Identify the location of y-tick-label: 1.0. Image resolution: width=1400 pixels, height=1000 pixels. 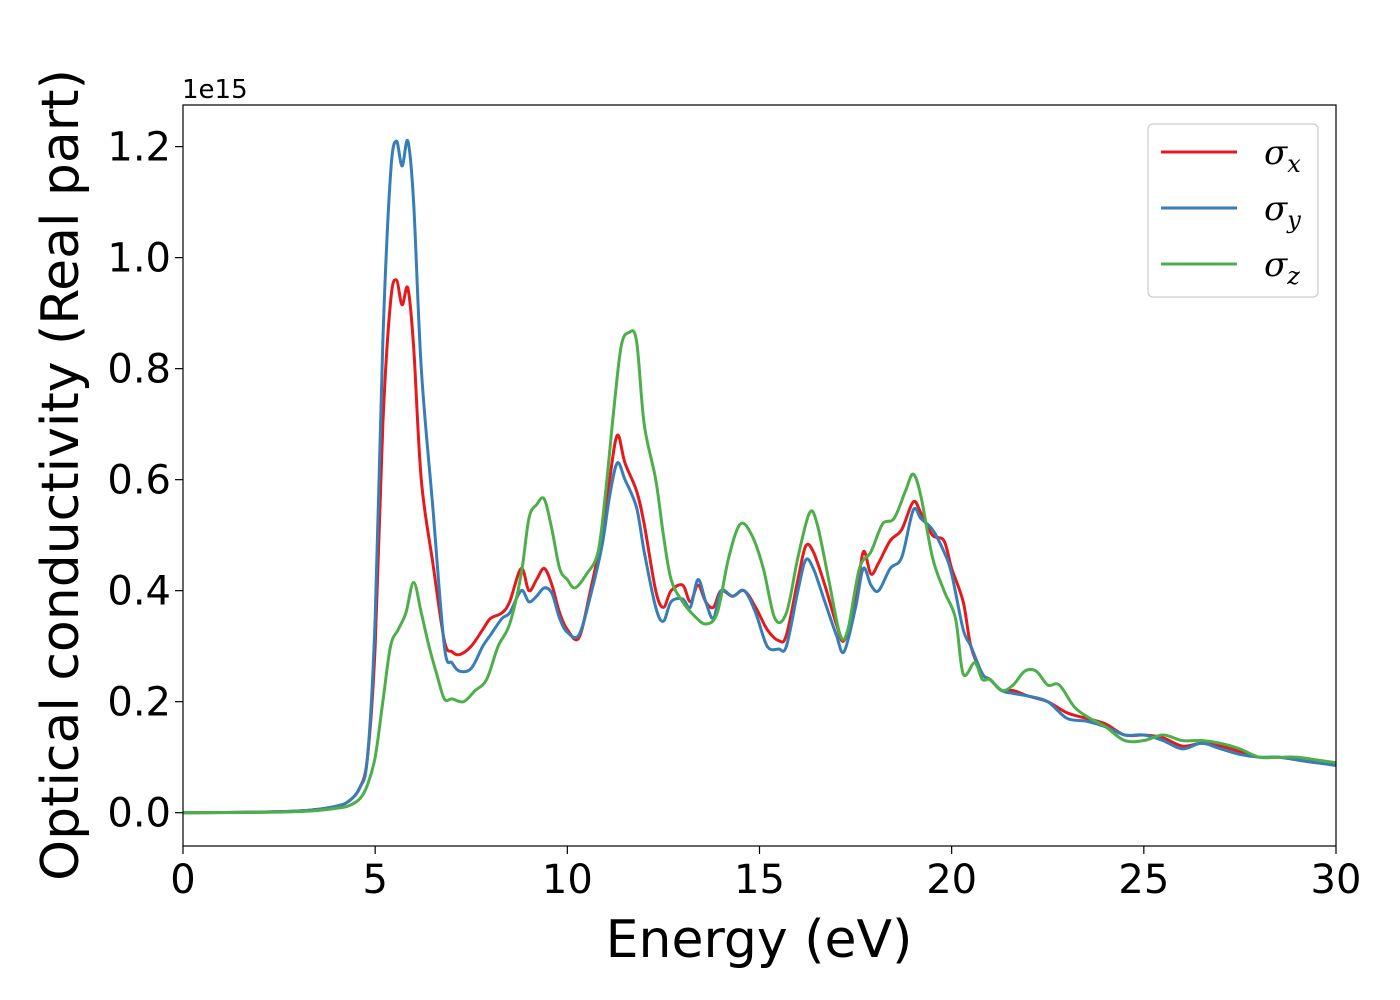
(139, 259).